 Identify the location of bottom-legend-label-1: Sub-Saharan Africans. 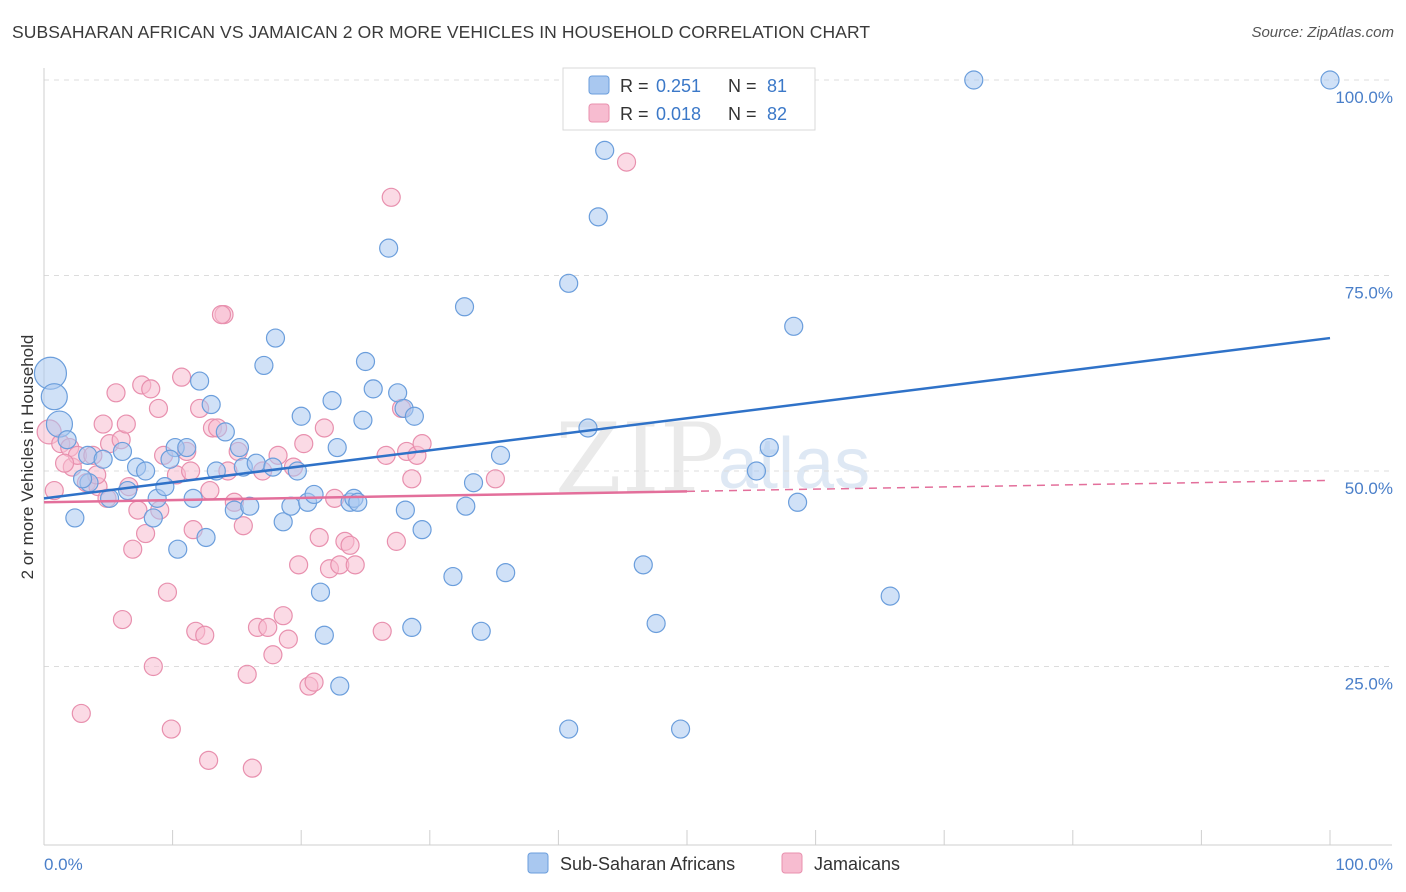
(647, 864).